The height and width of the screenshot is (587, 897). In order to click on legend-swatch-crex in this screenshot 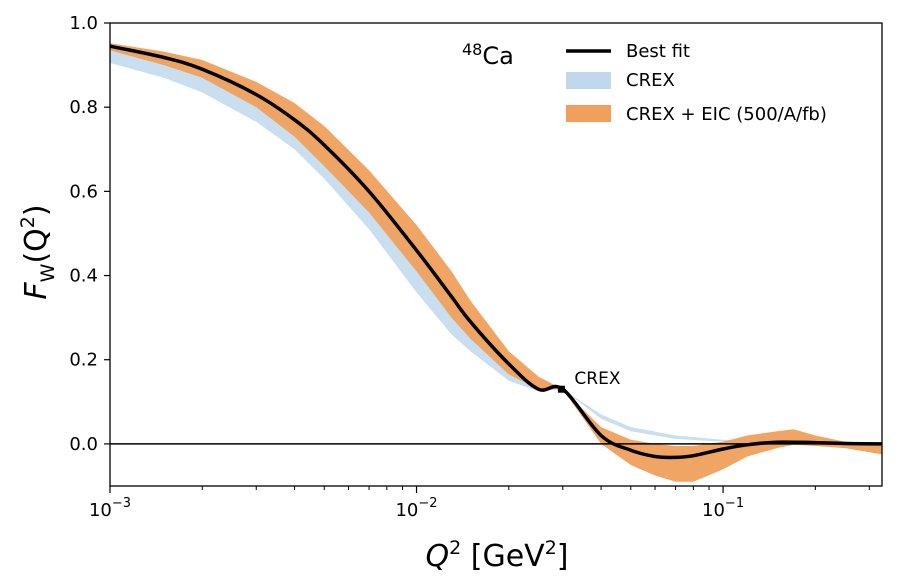, I will do `click(588, 80)`.